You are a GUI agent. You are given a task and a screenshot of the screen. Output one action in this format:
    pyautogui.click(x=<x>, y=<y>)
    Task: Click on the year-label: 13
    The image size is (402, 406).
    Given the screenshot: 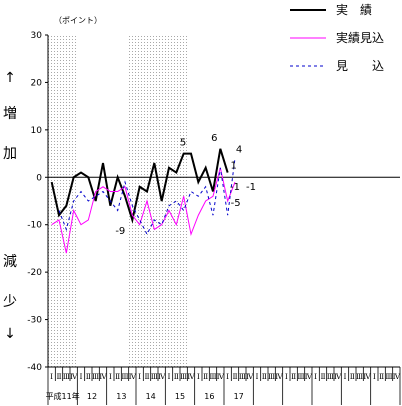 What is the action you would take?
    pyautogui.click(x=121, y=396)
    